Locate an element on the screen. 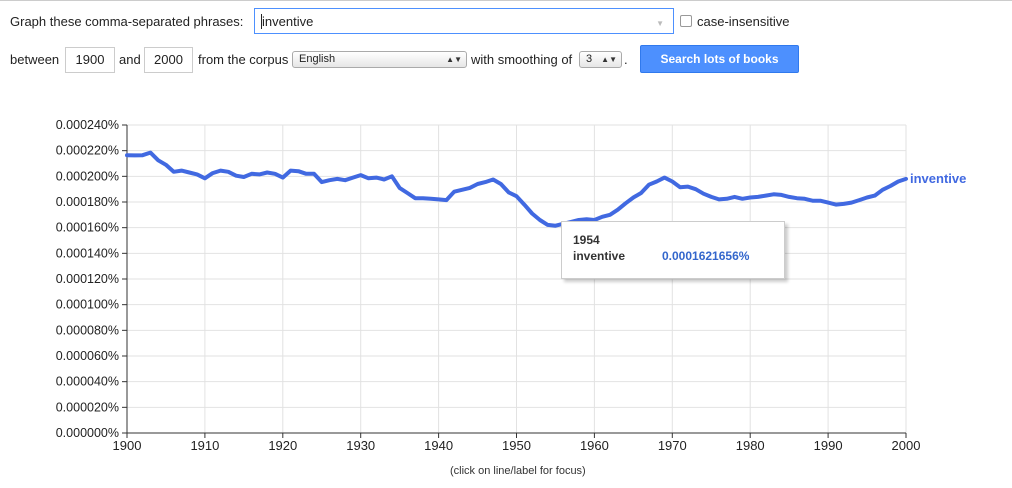 The image size is (1012, 488). series-labels: inventive is located at coordinates (938, 178).